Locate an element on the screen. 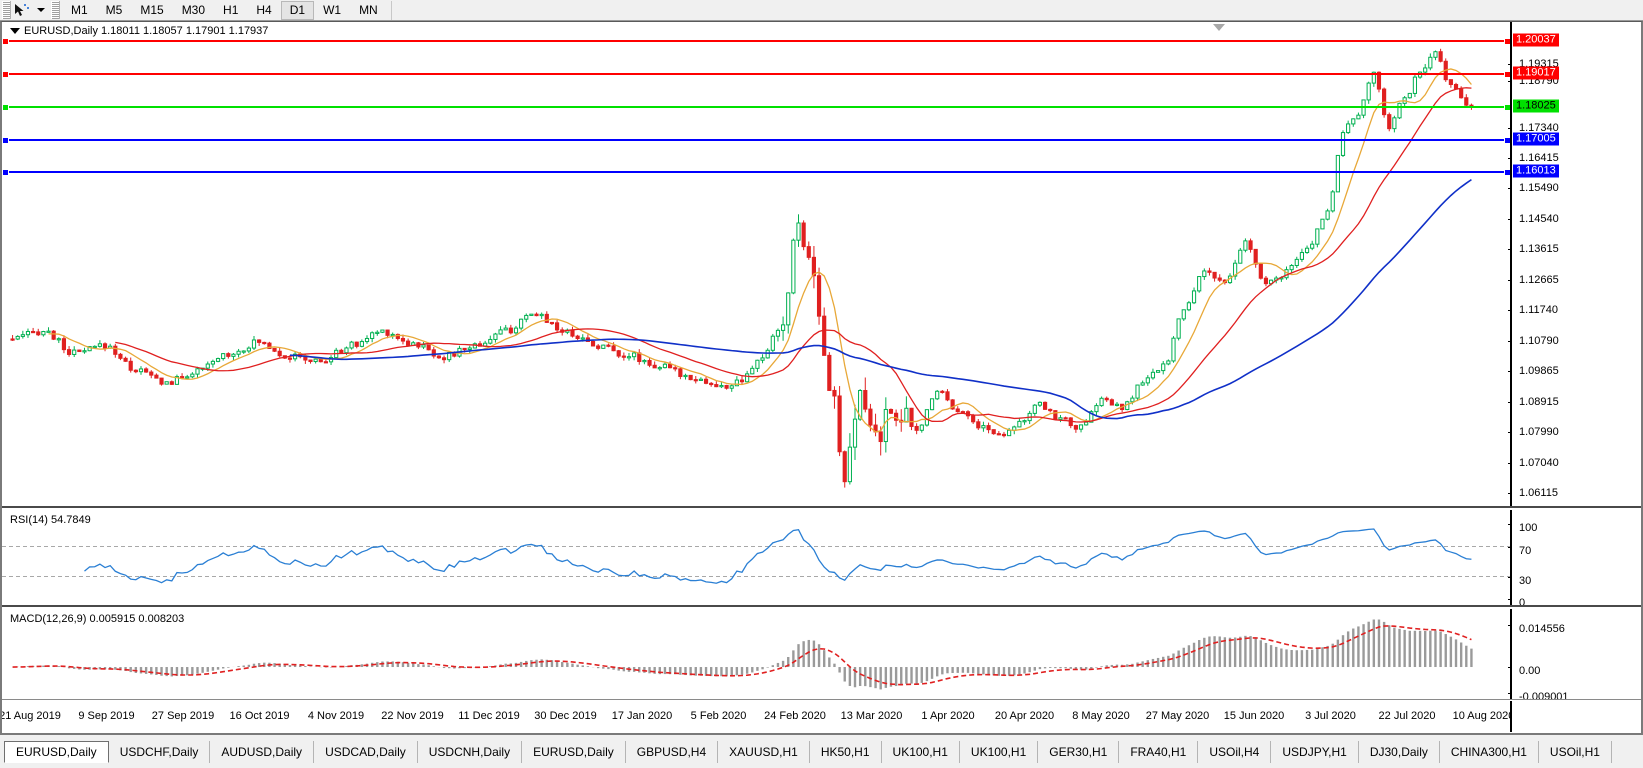 The image size is (1643, 768). date-tick-label: 30 Dec 2019 is located at coordinates (565, 716).